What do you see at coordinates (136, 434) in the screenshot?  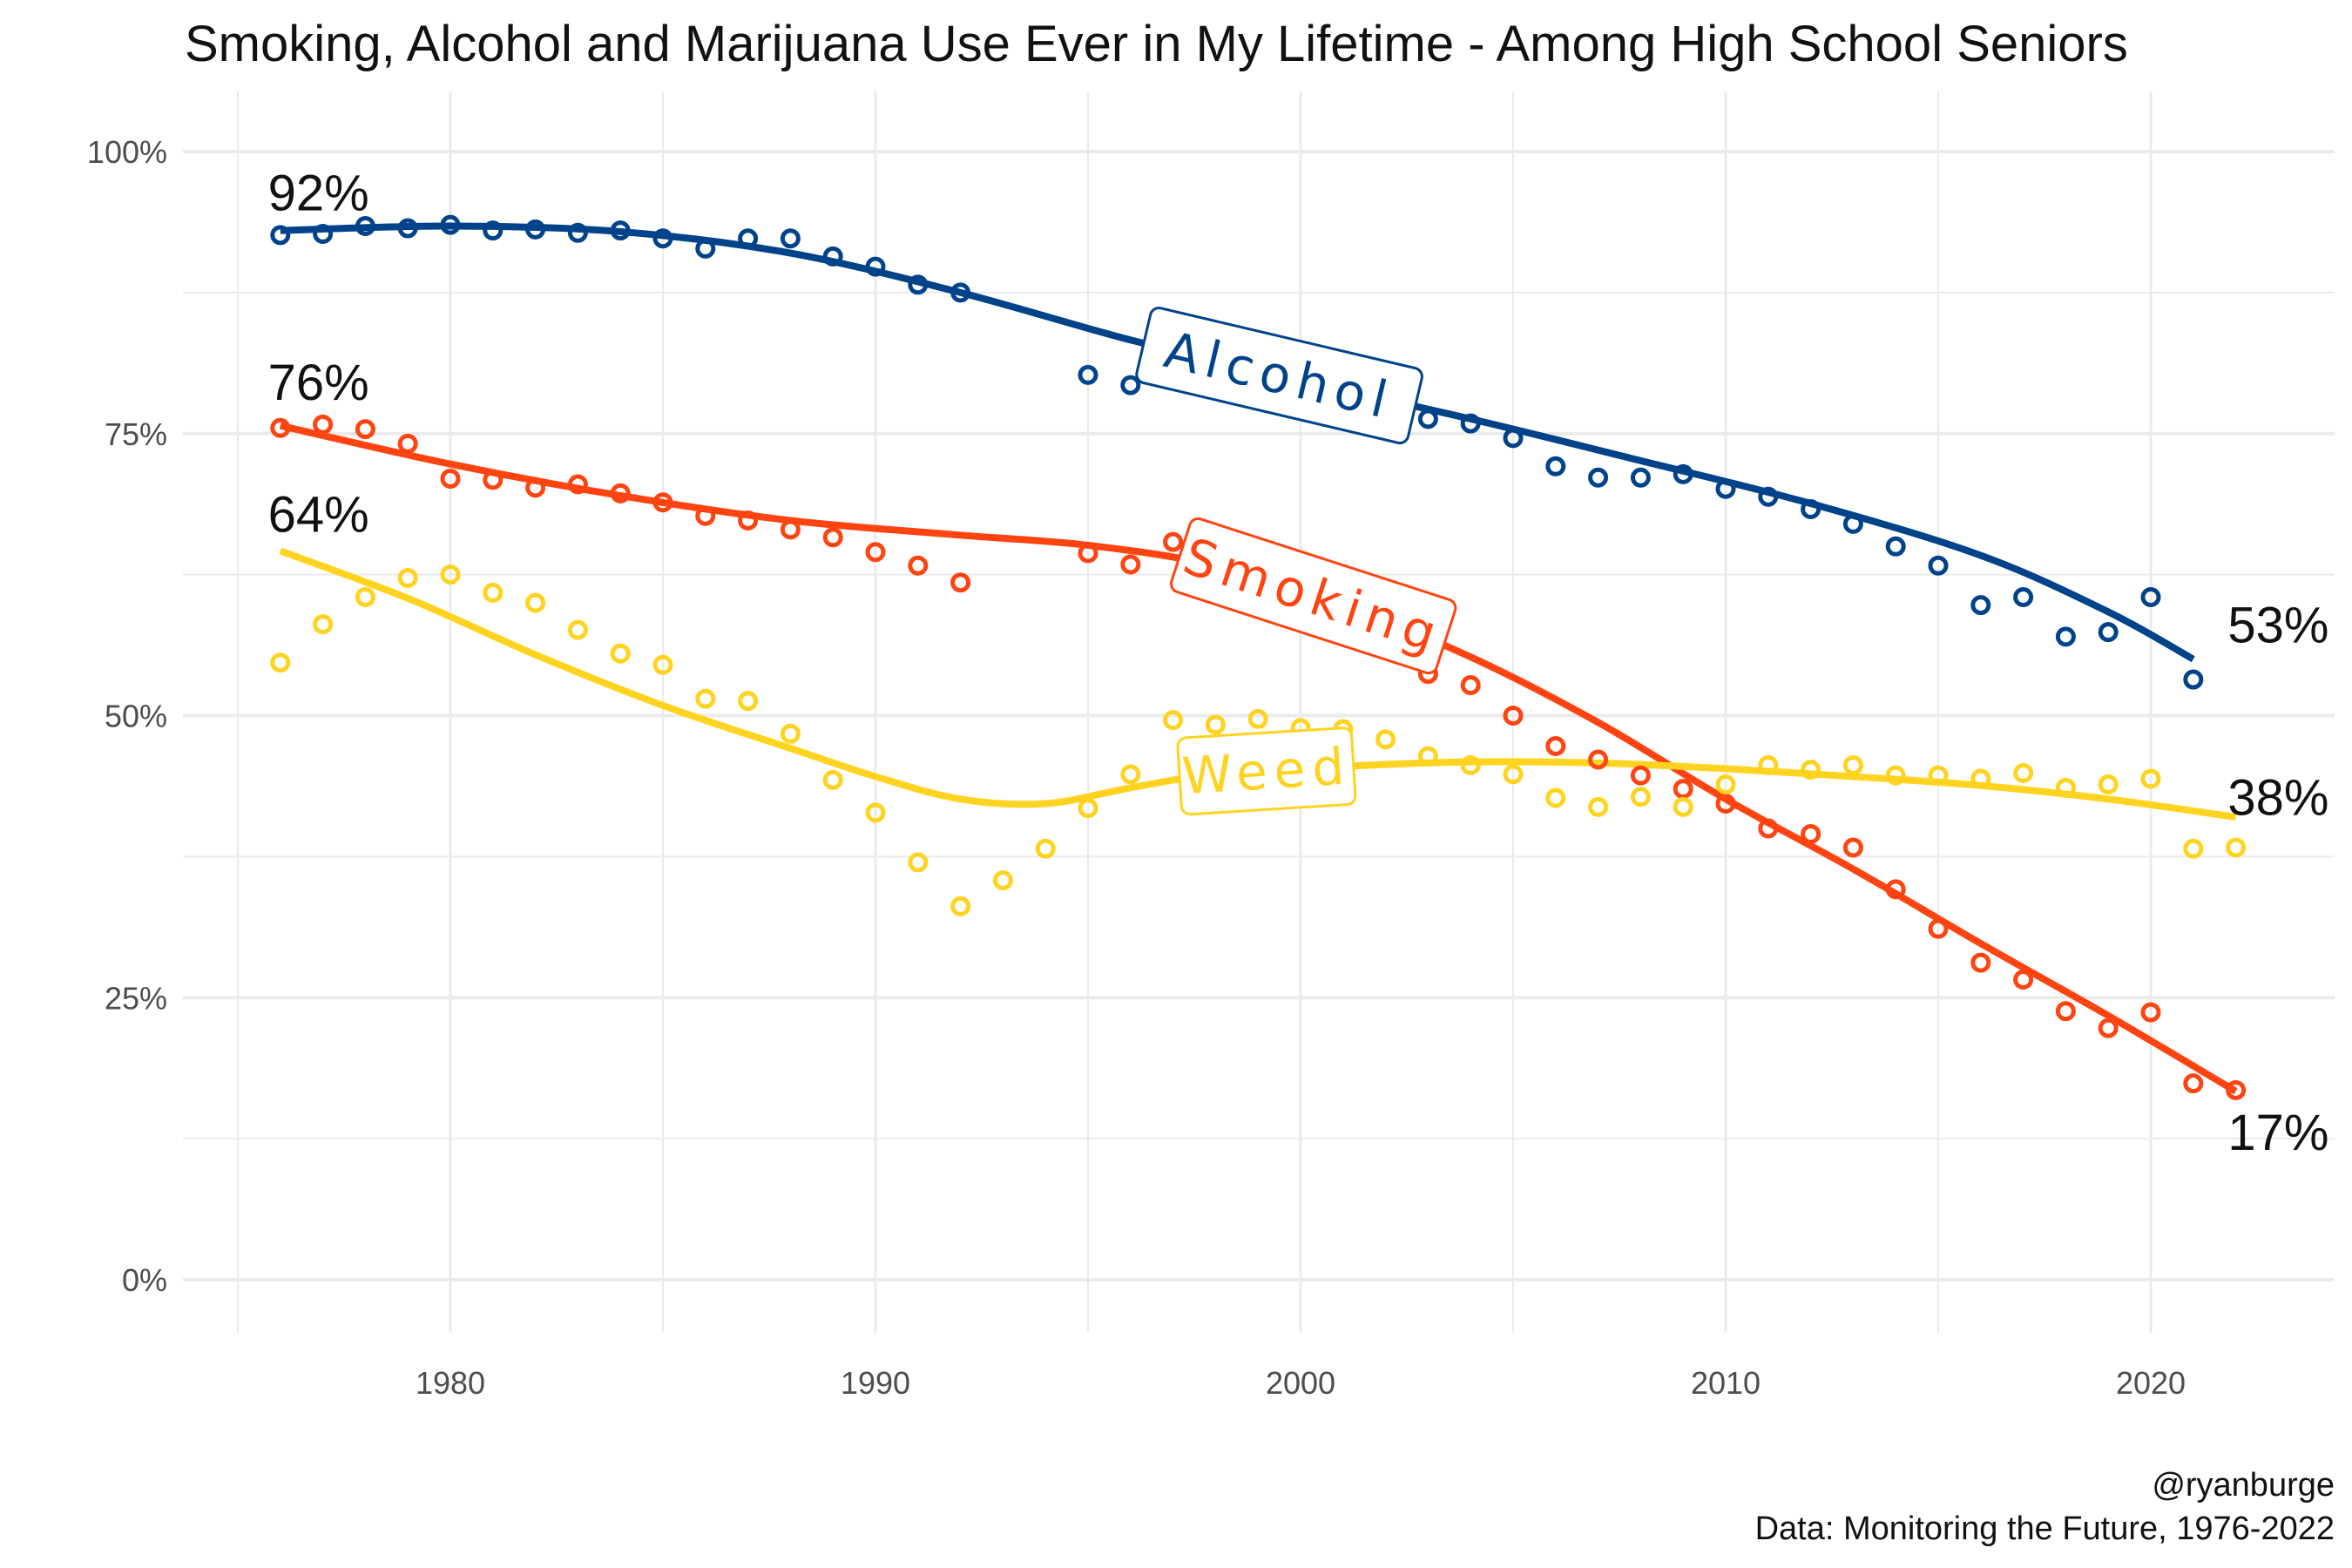 I see `y-tick-label: 75%` at bounding box center [136, 434].